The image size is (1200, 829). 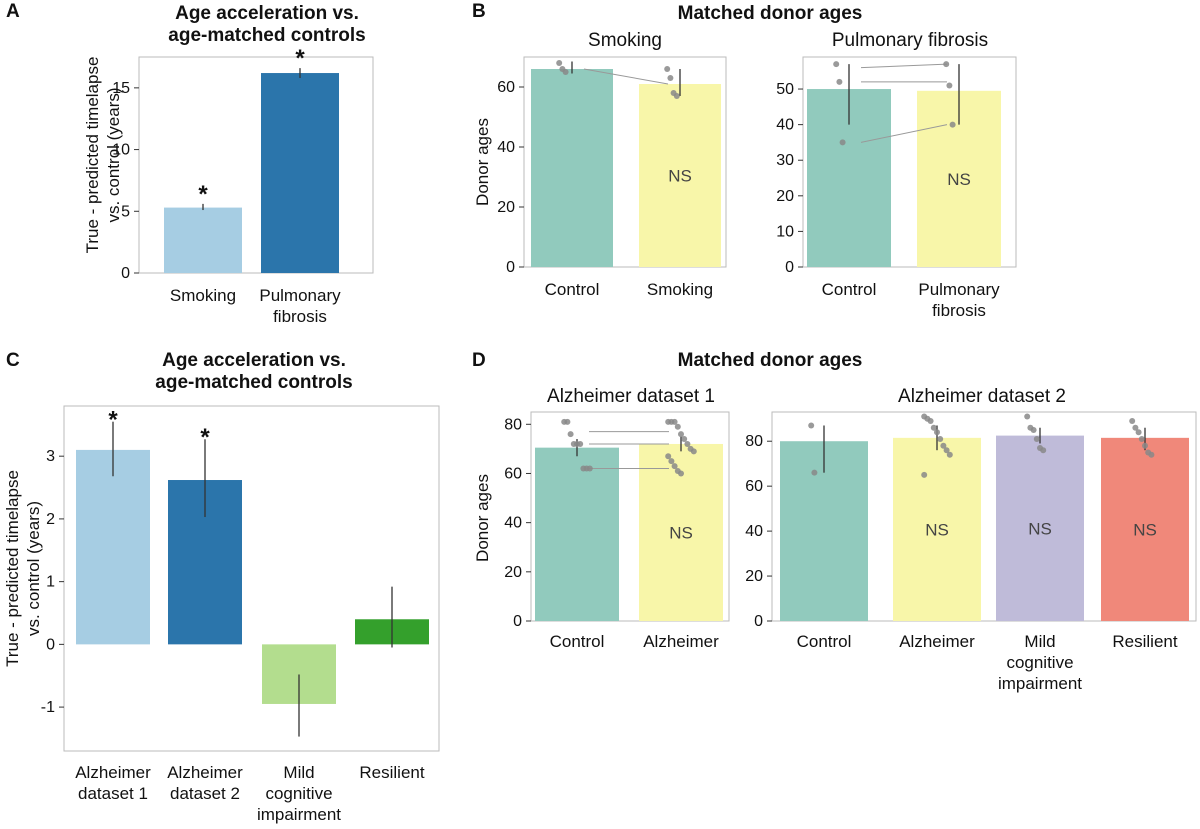 I want to click on panel-a-title-line-0: Age acceleration vs., so click(x=267, y=13).